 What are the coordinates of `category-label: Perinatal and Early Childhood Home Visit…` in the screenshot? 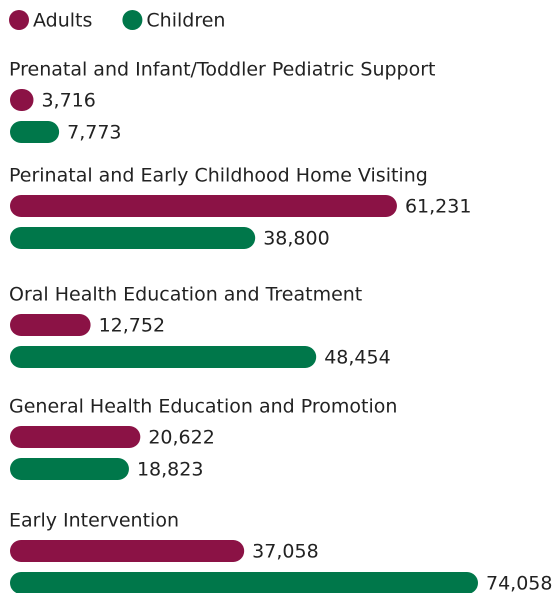 It's located at (218, 176).